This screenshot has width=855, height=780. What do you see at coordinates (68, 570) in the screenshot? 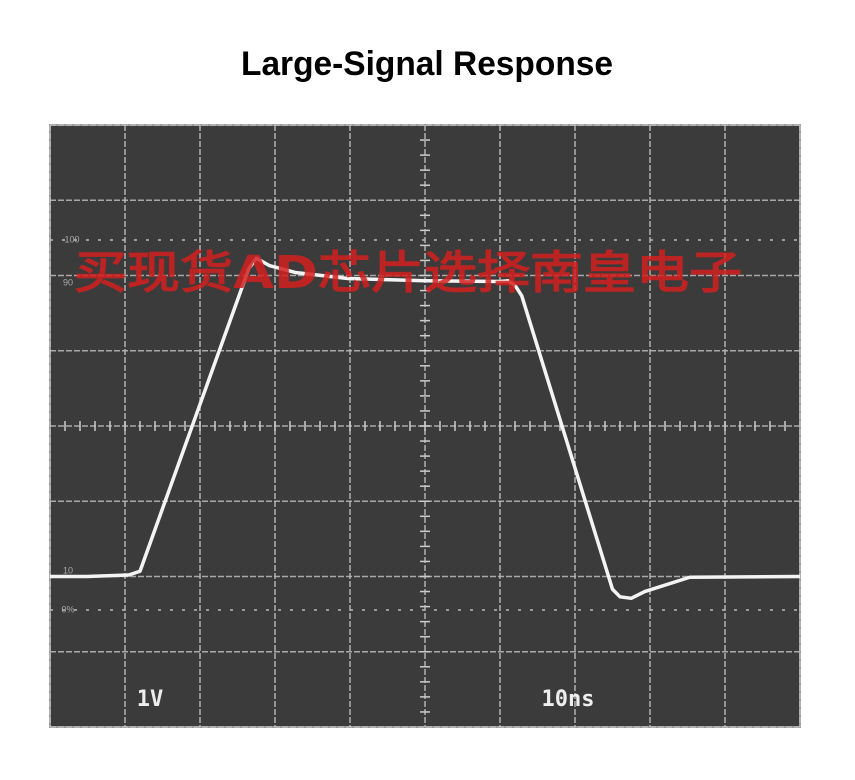
I see `annotation: 10` at bounding box center [68, 570].